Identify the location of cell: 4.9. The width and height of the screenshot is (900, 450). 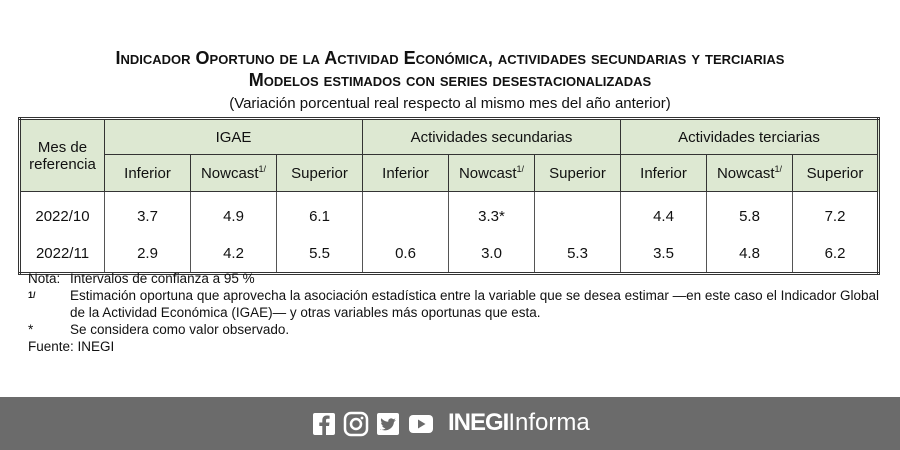
(233, 213).